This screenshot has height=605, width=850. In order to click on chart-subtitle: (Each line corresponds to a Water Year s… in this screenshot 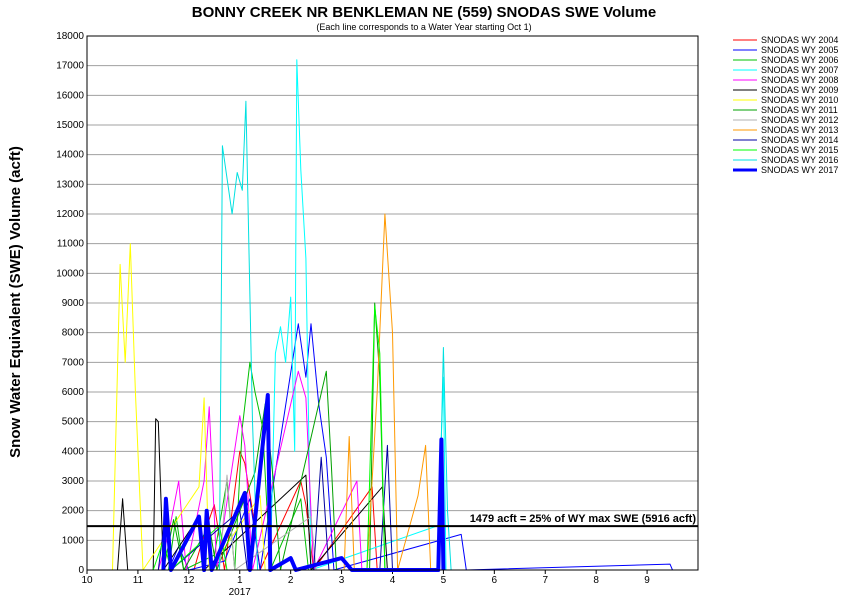, I will do `click(423, 27)`.